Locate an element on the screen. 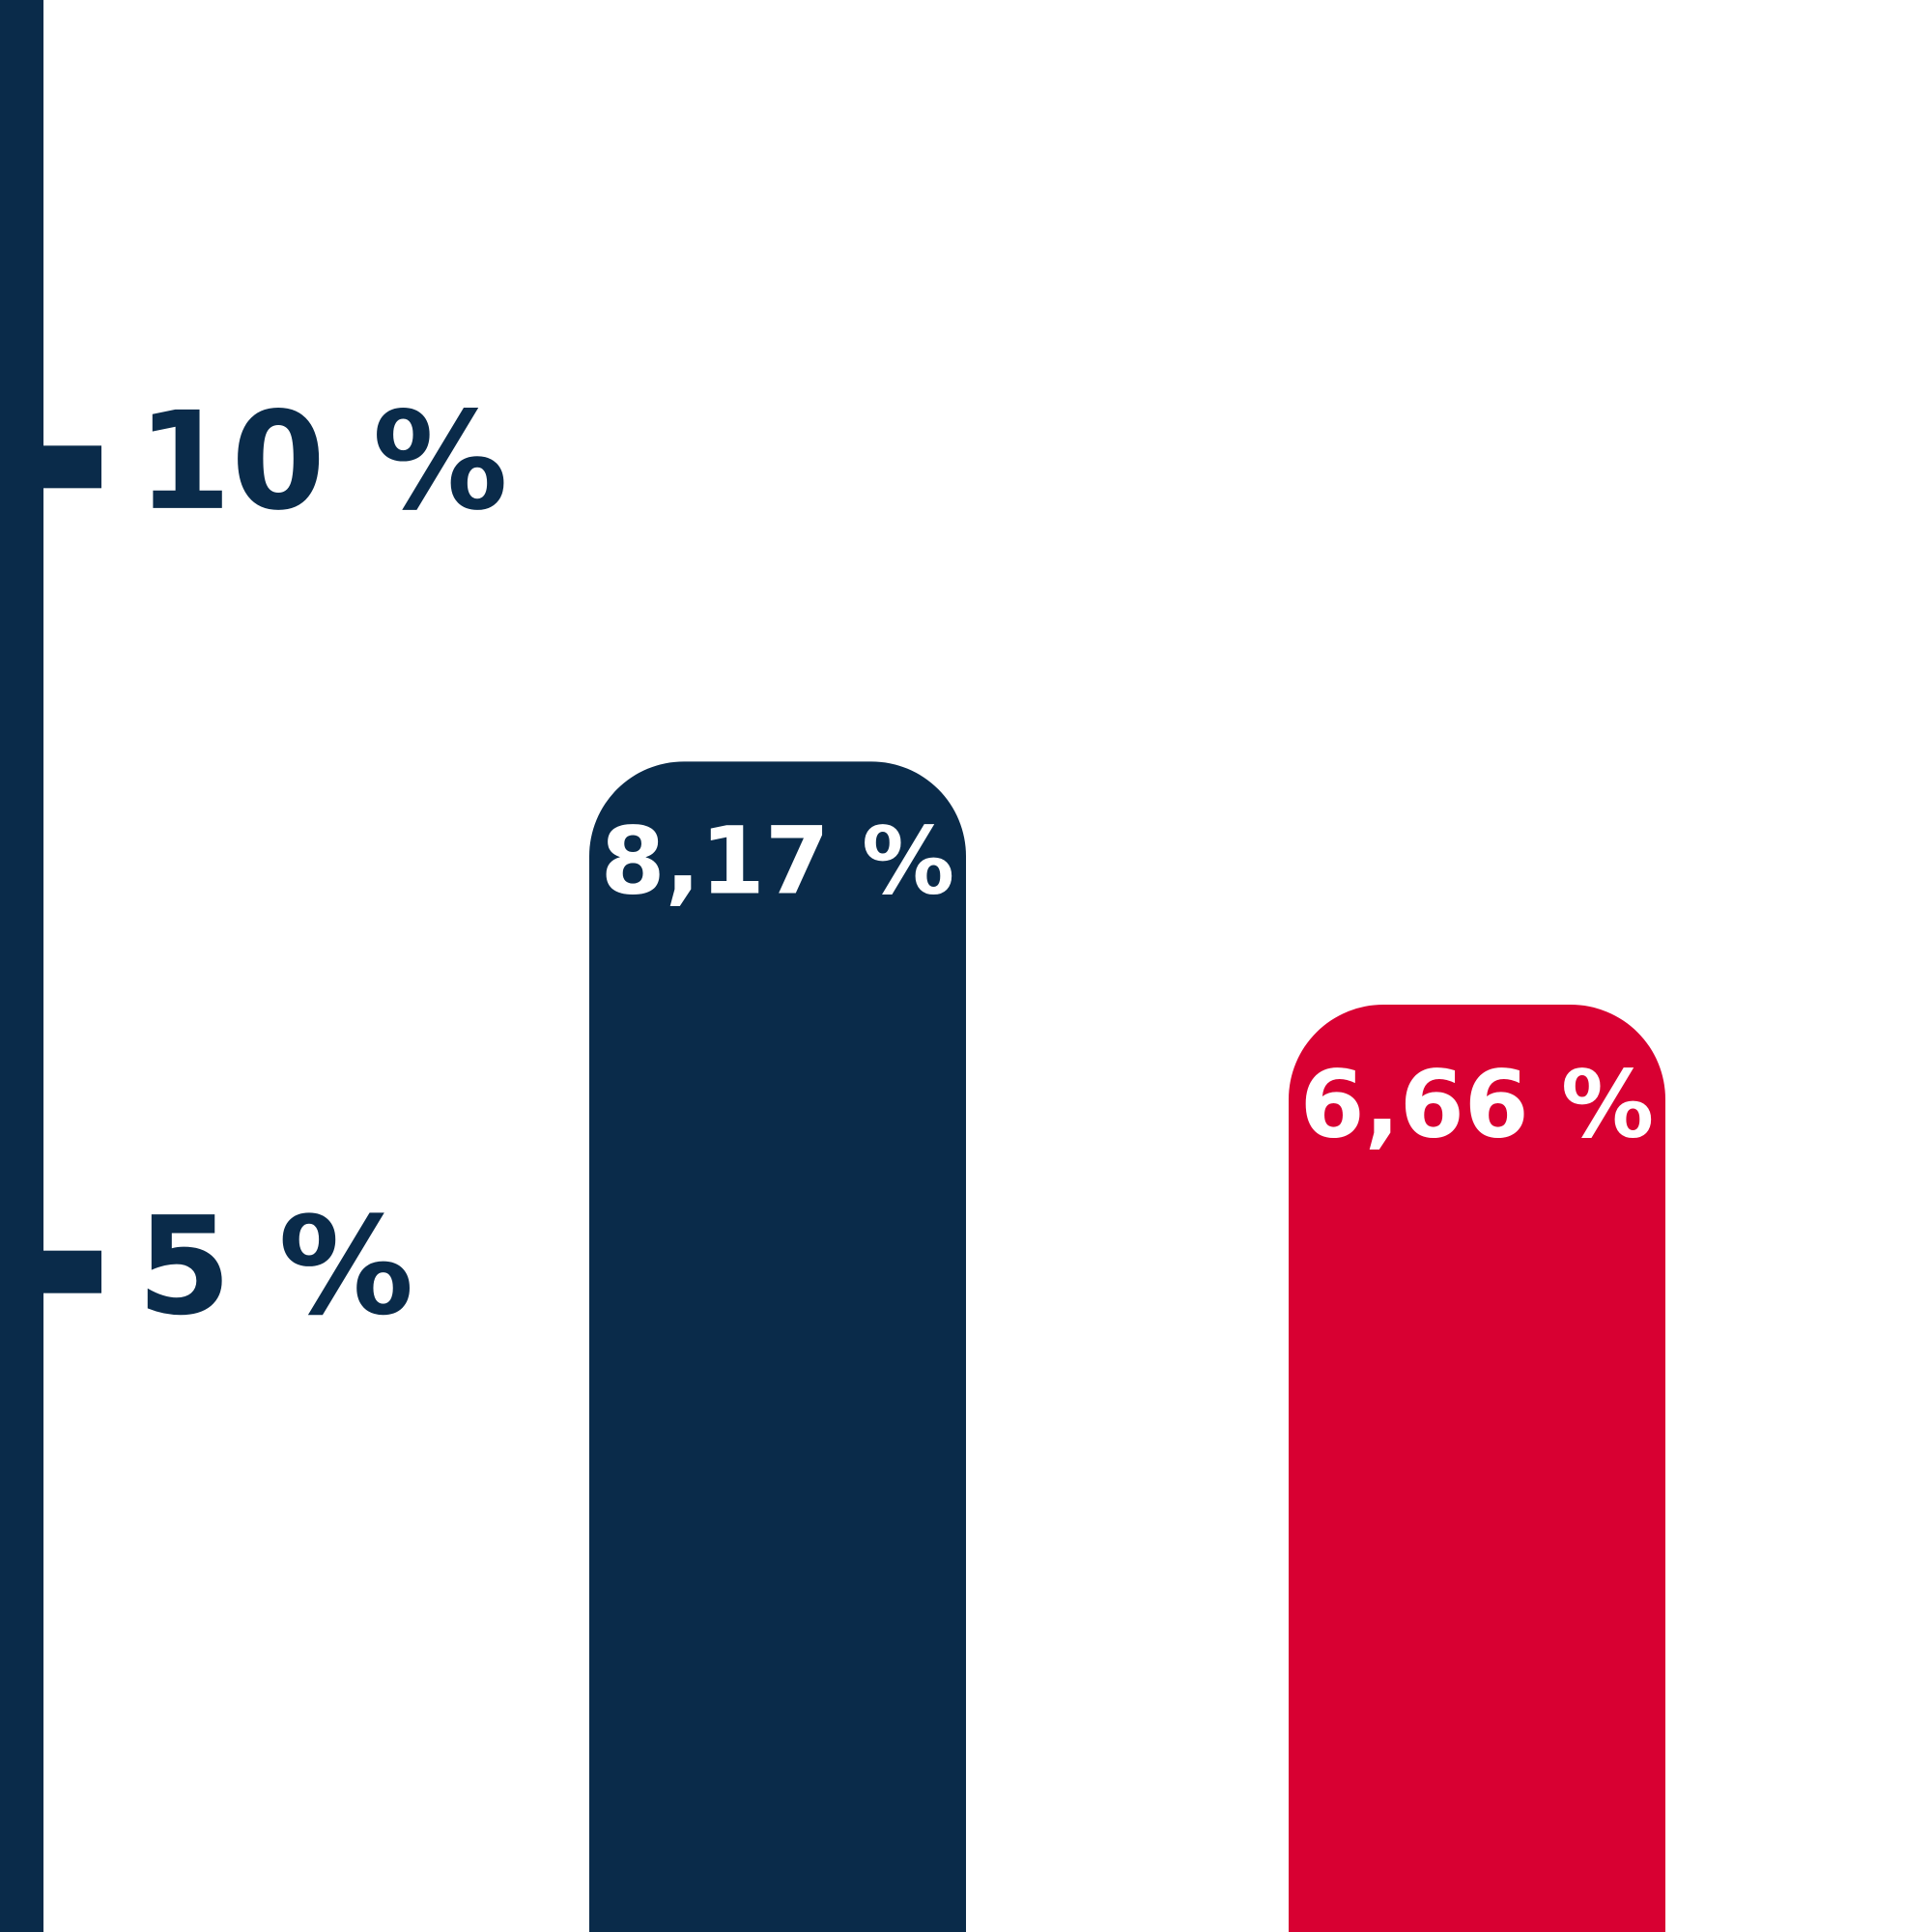 The width and height of the screenshot is (1932, 1932). y-tick-label: 5 % is located at coordinates (275, 1267).